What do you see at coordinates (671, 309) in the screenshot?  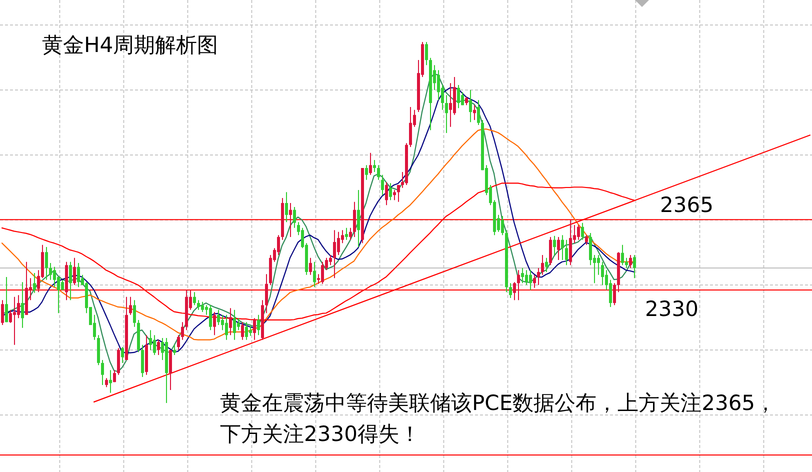 I see `annotation: 2330` at bounding box center [671, 309].